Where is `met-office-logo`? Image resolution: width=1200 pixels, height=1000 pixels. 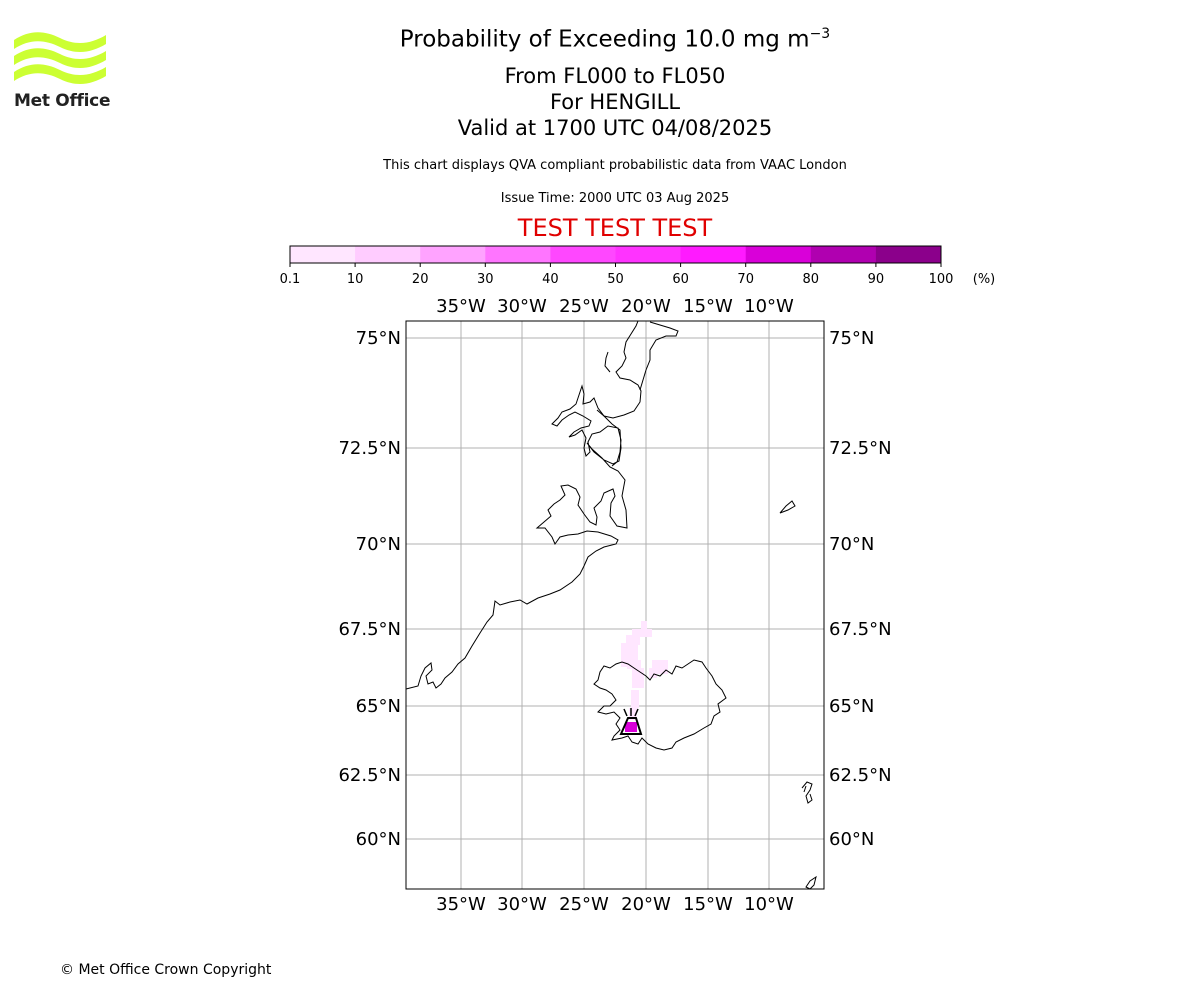 met-office-logo is located at coordinates (60, 58).